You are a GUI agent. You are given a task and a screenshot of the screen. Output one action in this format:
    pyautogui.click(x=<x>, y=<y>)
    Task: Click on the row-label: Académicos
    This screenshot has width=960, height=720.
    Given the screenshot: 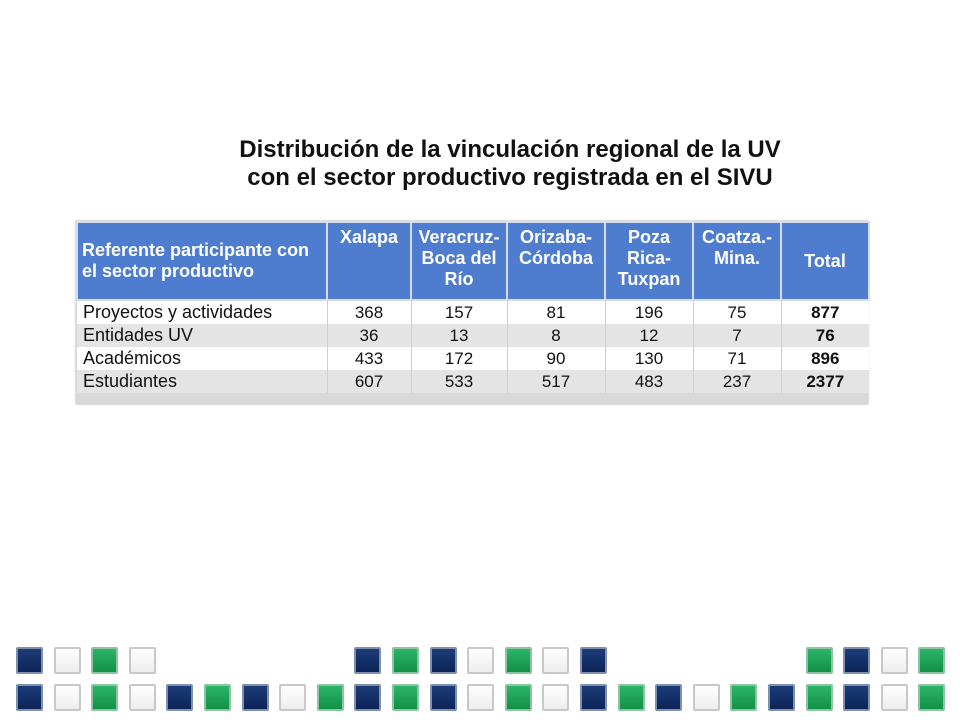 What is the action you would take?
    pyautogui.click(x=202, y=358)
    